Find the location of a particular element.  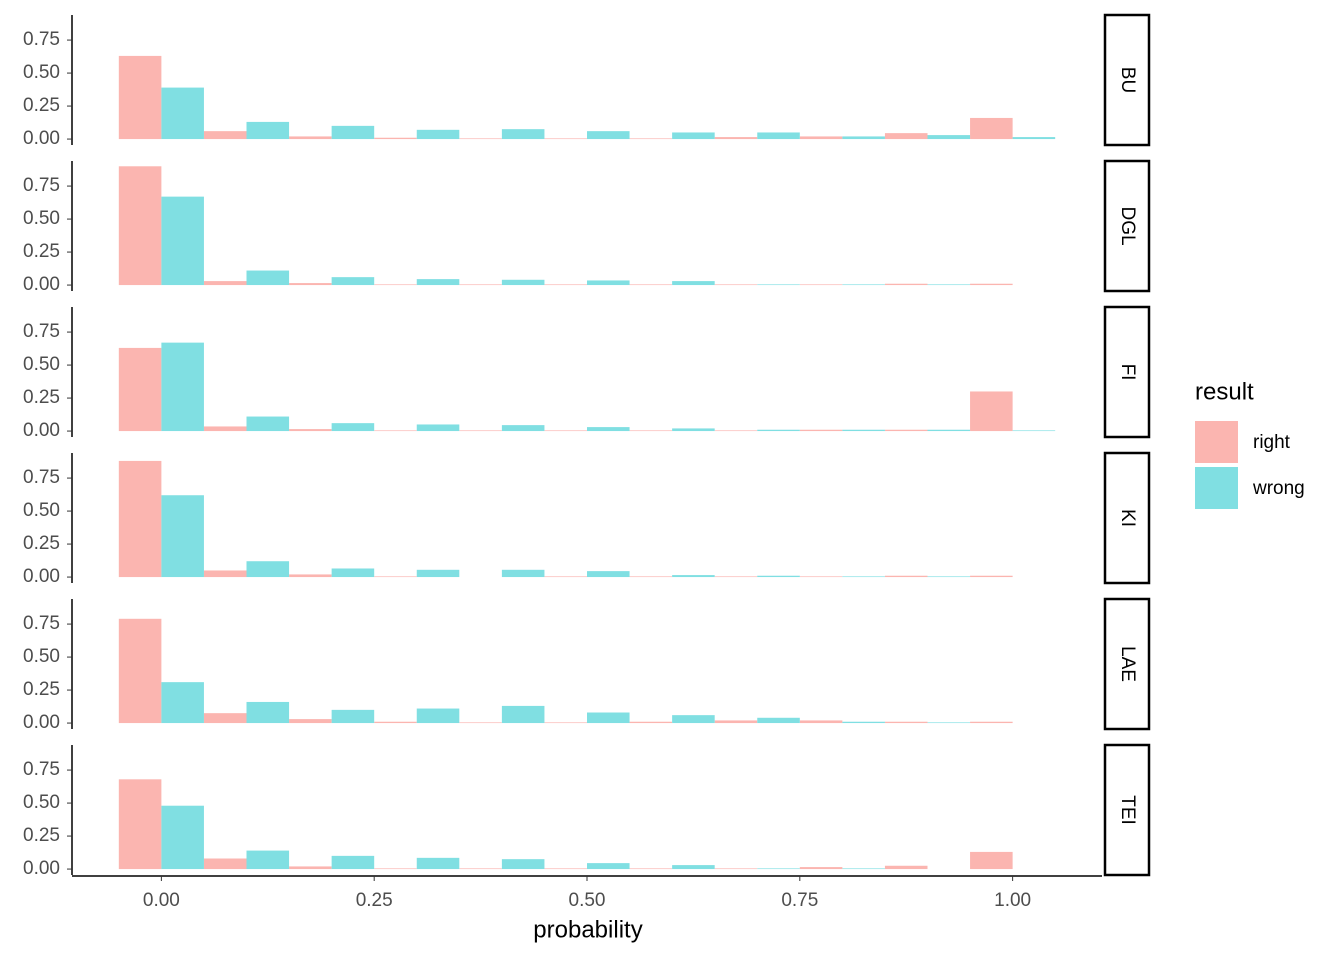

legend-label: right is located at coordinates (1272, 442).